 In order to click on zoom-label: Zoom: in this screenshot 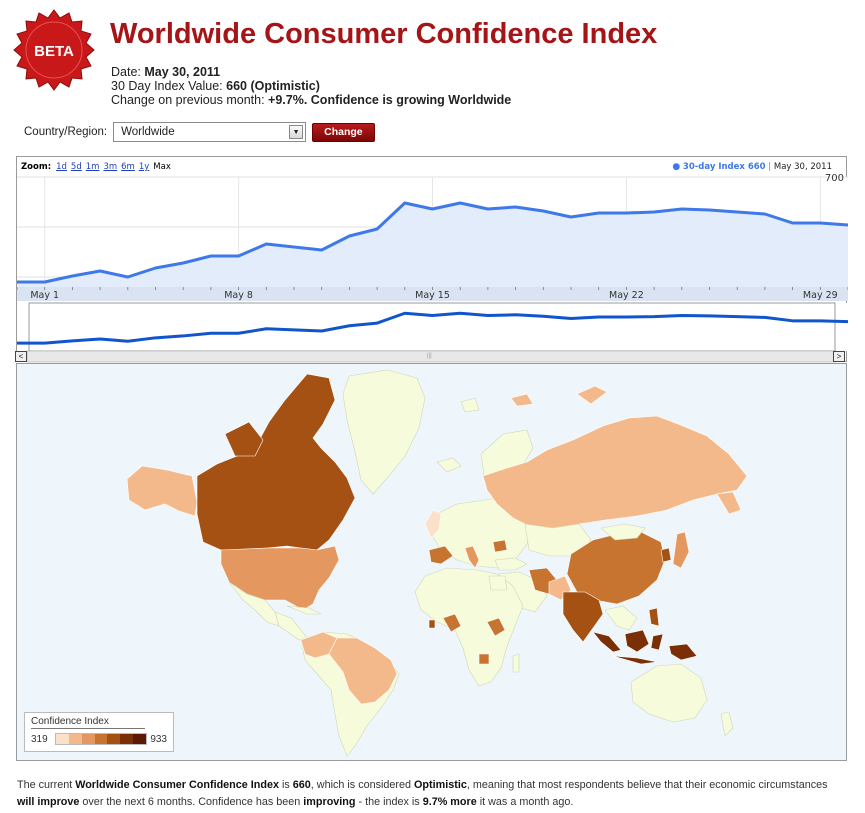, I will do `click(36, 167)`.